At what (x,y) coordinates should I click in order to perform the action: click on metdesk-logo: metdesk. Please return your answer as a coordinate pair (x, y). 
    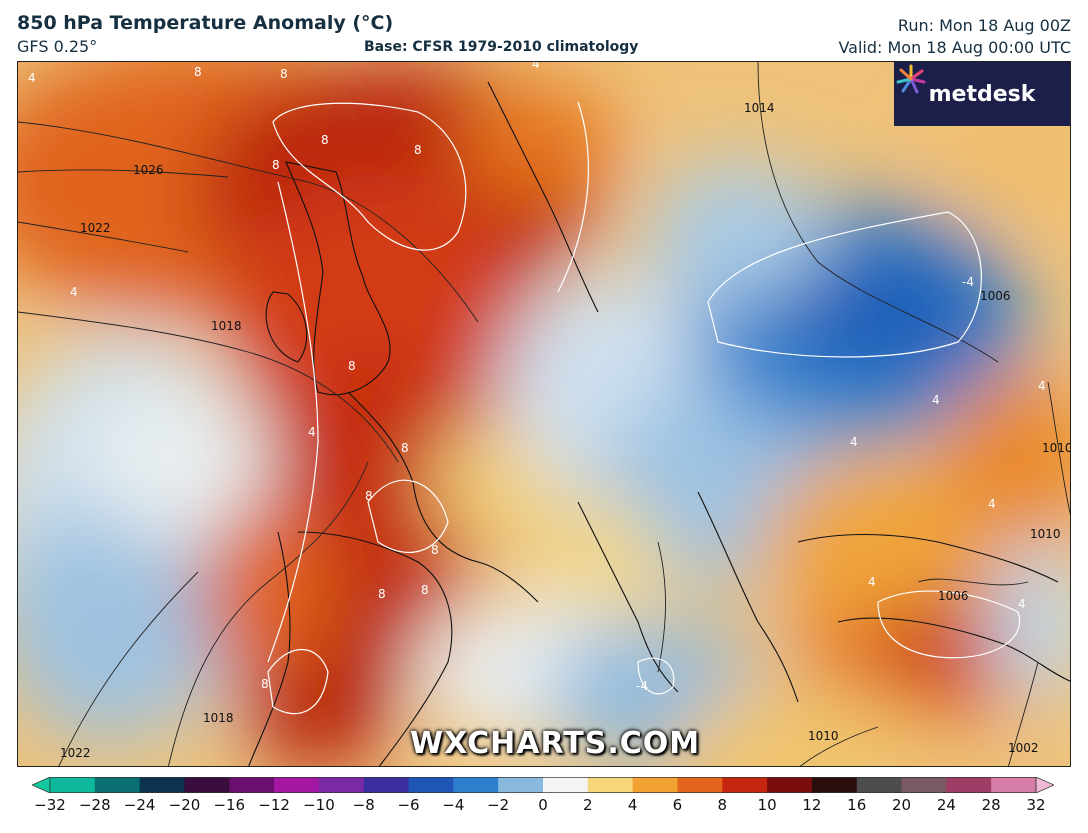
    Looking at the image, I should click on (982, 94).